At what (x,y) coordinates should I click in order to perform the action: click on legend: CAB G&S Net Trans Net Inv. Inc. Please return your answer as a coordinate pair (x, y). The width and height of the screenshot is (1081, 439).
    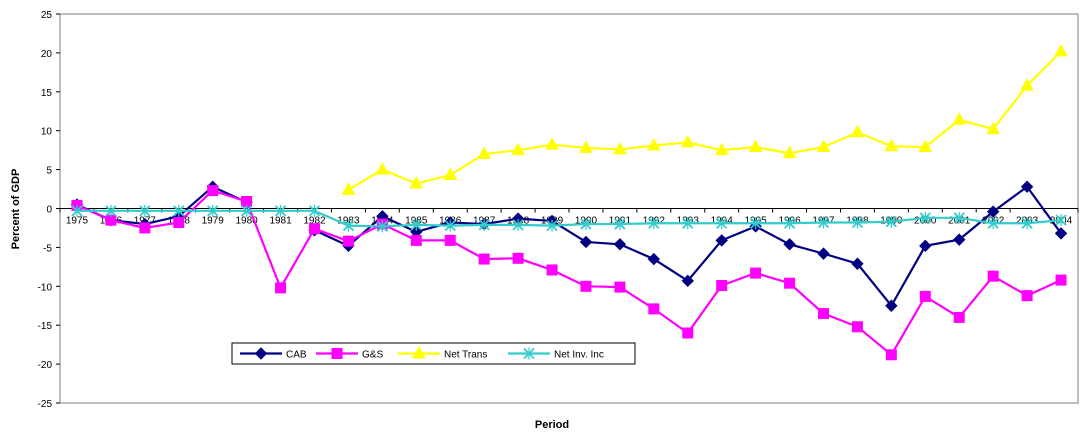
    Looking at the image, I should click on (433, 353).